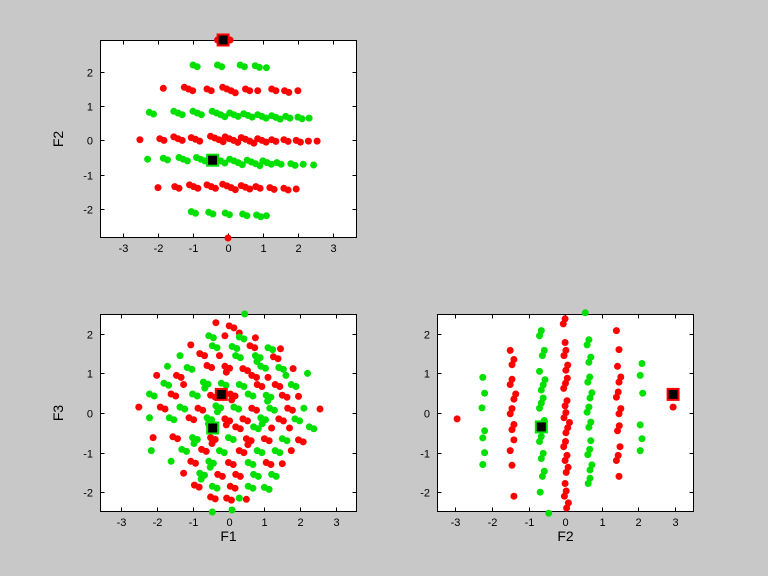 This screenshot has height=576, width=768. I want to click on x-tick-label: 3, so click(336, 523).